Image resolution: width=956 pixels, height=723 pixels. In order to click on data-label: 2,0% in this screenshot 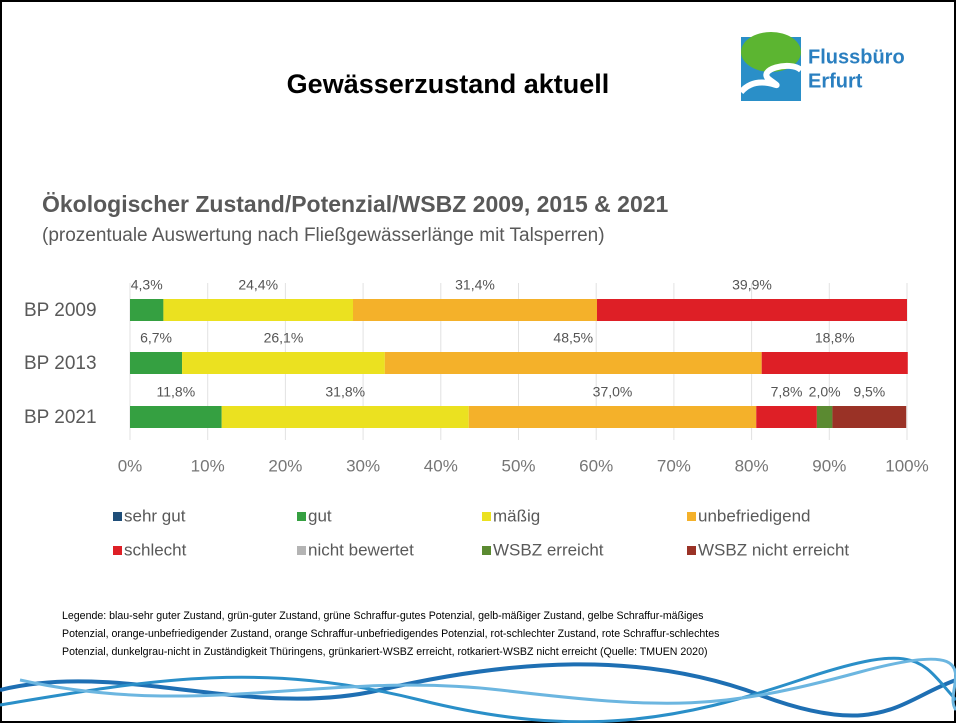, I will do `click(825, 392)`.